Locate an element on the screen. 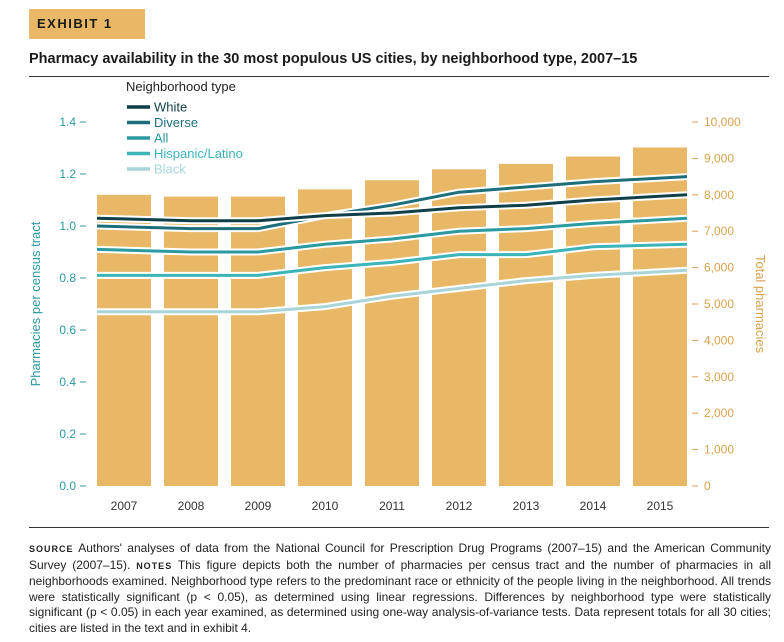  series-line-All is located at coordinates (392, 235).